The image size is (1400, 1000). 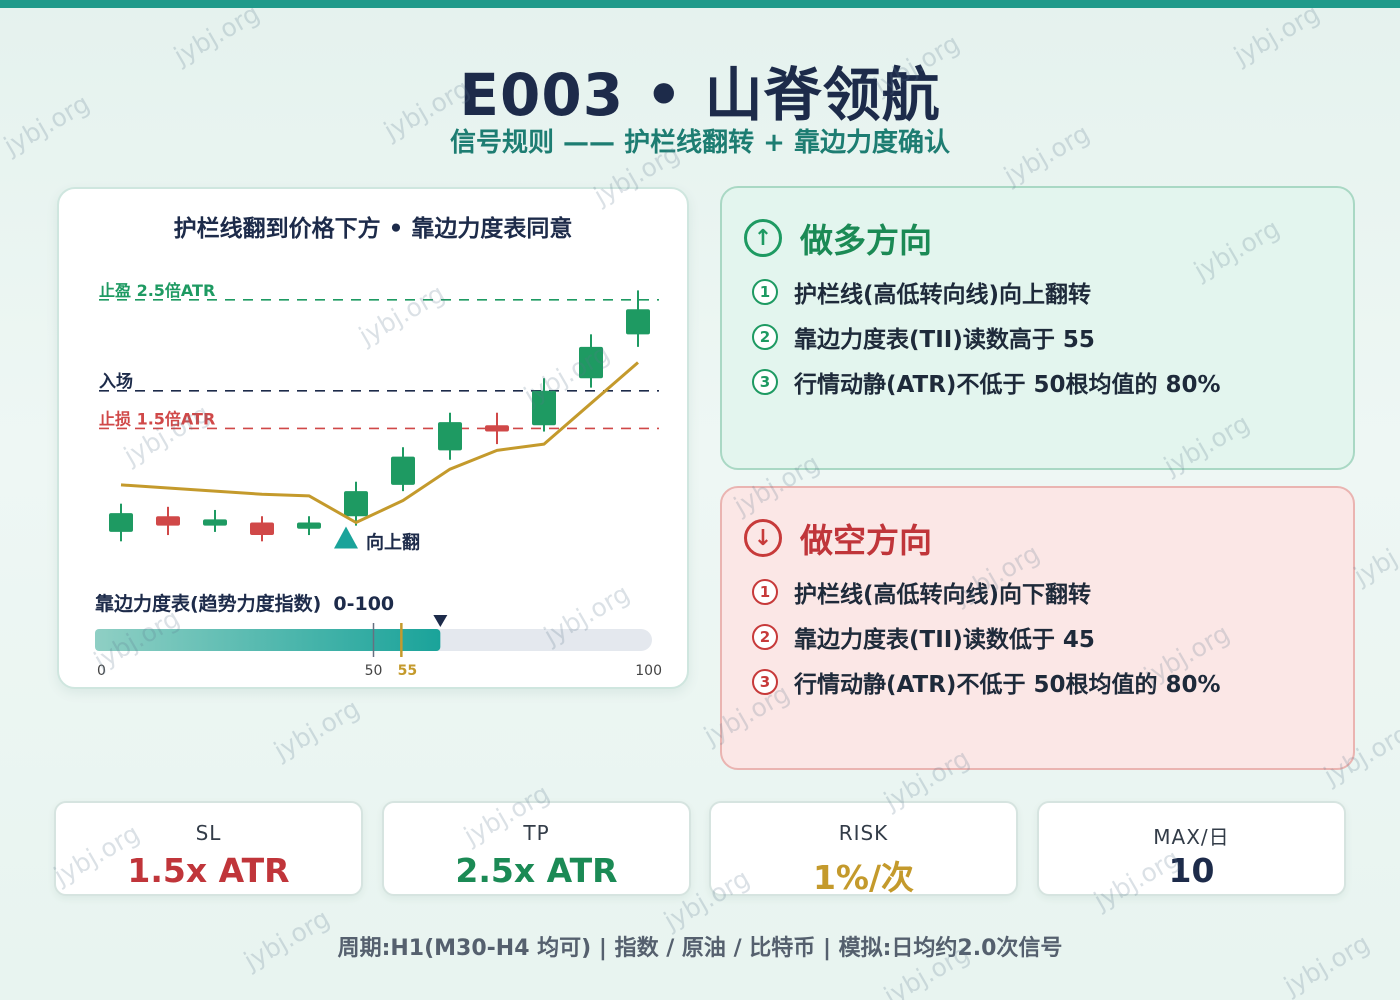 What do you see at coordinates (700, 4) in the screenshot?
I see `top-accent-bar` at bounding box center [700, 4].